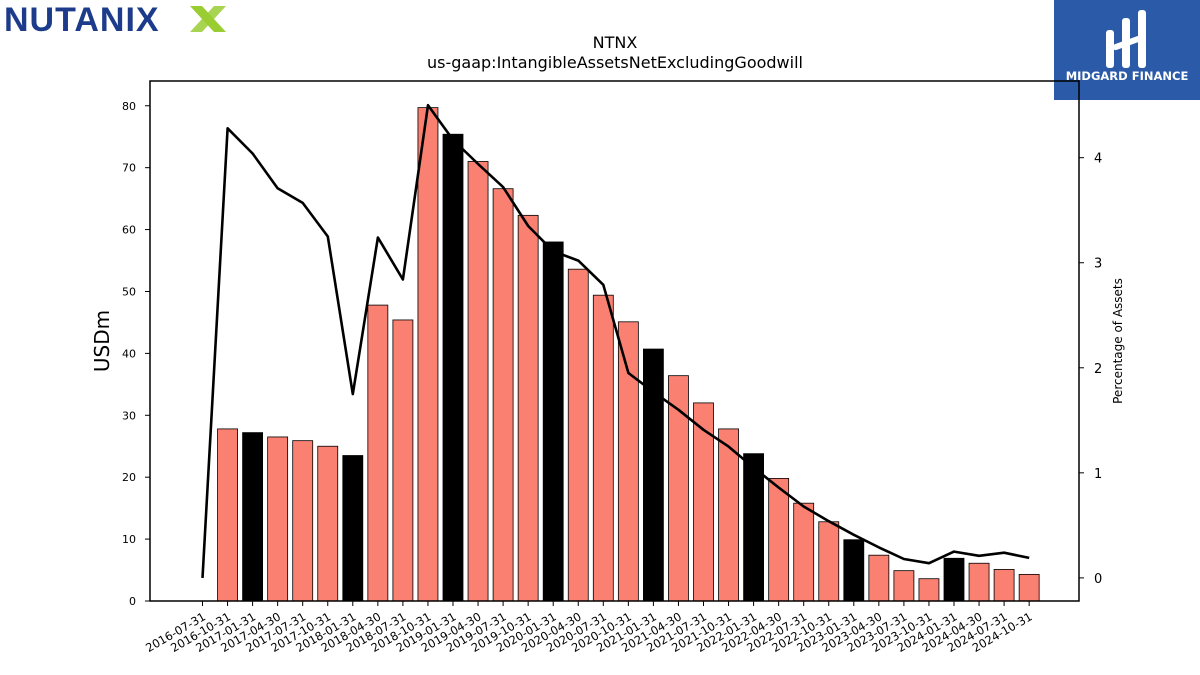 The width and height of the screenshot is (1200, 675). What do you see at coordinates (1098, 474) in the screenshot?
I see `y2-tick-label: 1` at bounding box center [1098, 474].